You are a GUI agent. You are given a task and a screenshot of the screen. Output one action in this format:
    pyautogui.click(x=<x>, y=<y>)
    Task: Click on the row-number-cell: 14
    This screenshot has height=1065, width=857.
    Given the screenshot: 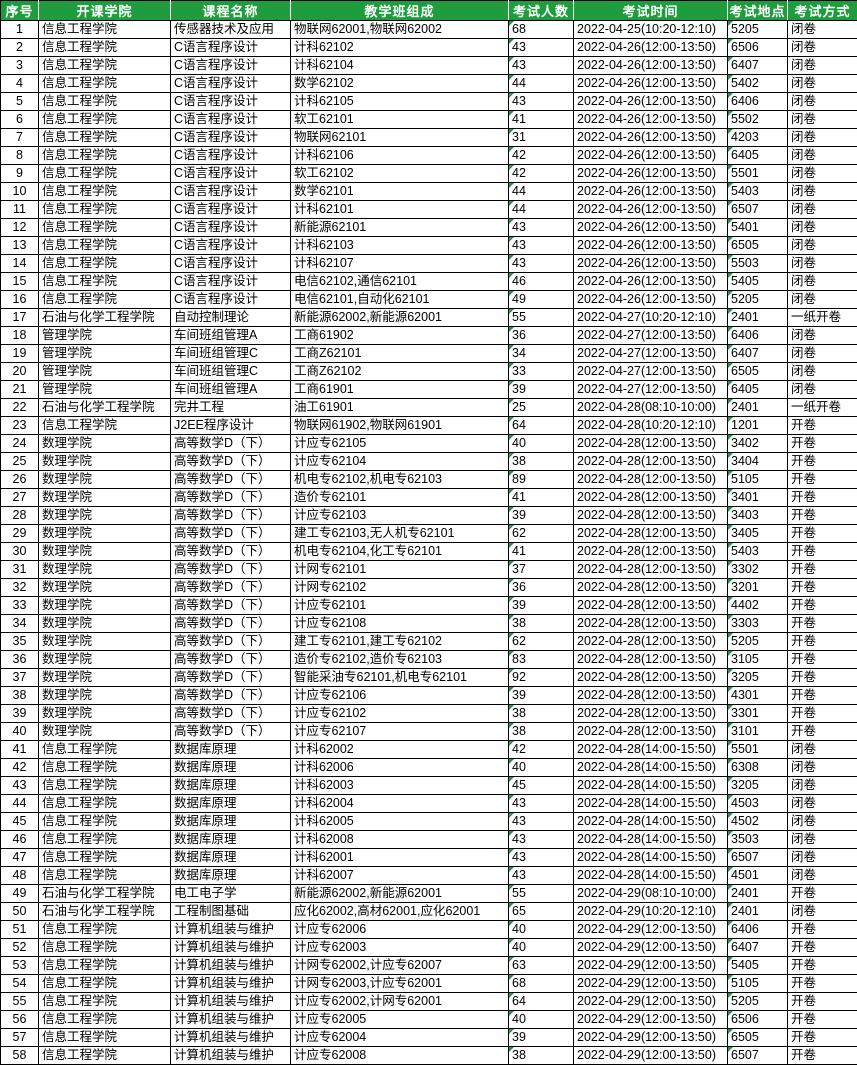 What is the action you would take?
    pyautogui.click(x=20, y=264)
    